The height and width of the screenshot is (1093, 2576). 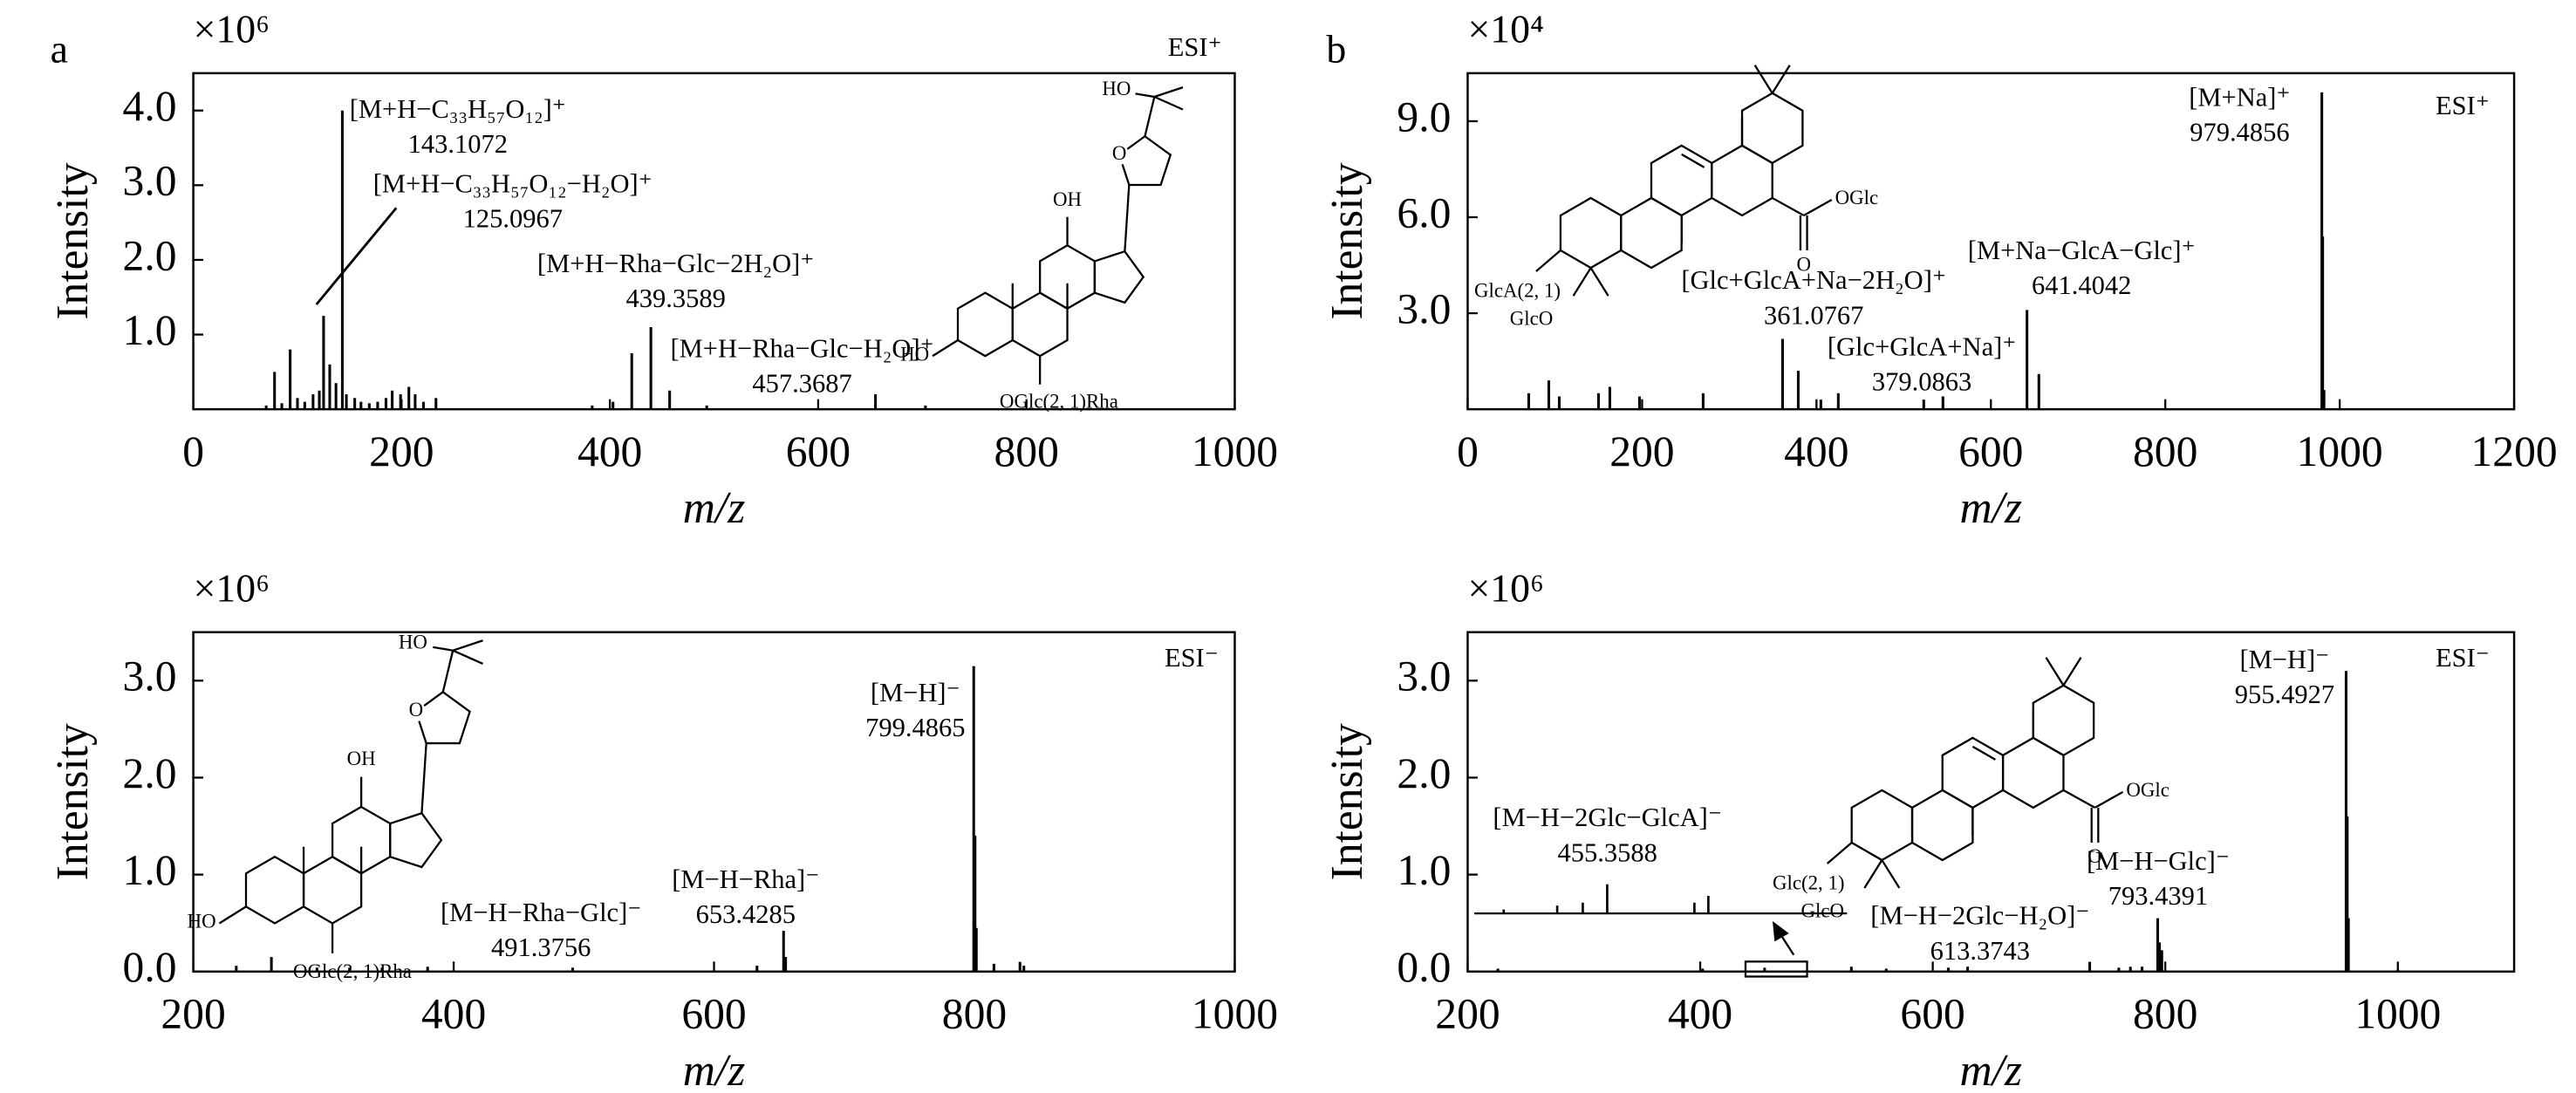 What do you see at coordinates (675, 263) in the screenshot?
I see `ion-label: [M+H−Rha−Glc−2H₂O]⁺` at bounding box center [675, 263].